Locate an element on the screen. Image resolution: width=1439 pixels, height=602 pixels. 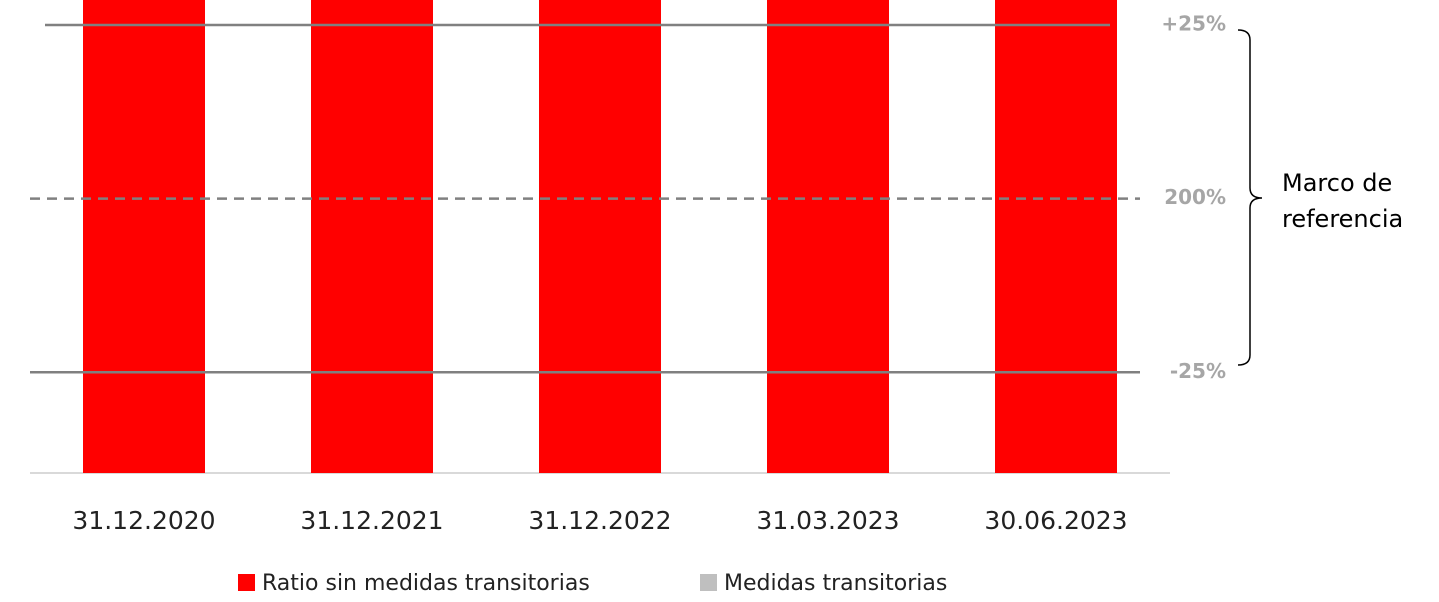
y-tick-label: +25% is located at coordinates (1193, 24).